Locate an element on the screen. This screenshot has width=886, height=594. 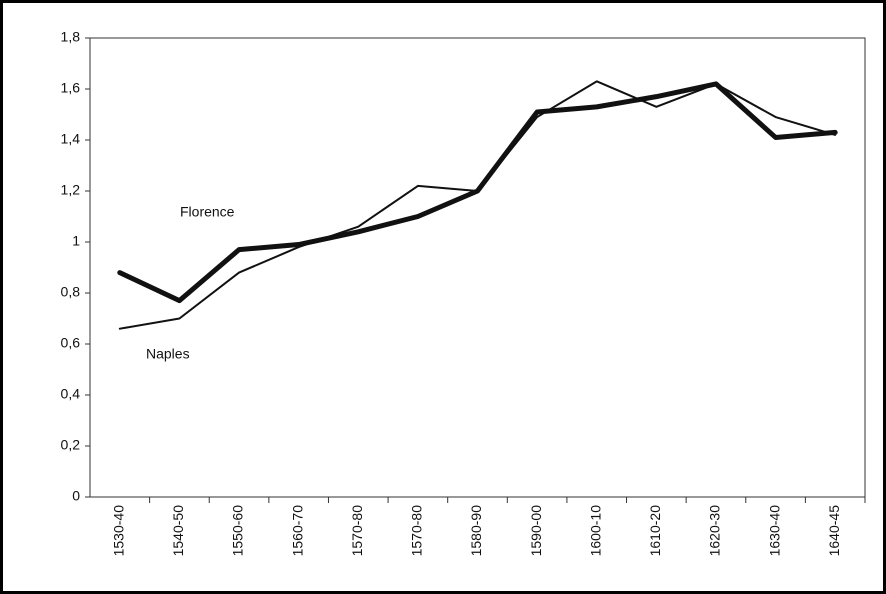
y-tick-label: 1,2 is located at coordinates (71, 190).